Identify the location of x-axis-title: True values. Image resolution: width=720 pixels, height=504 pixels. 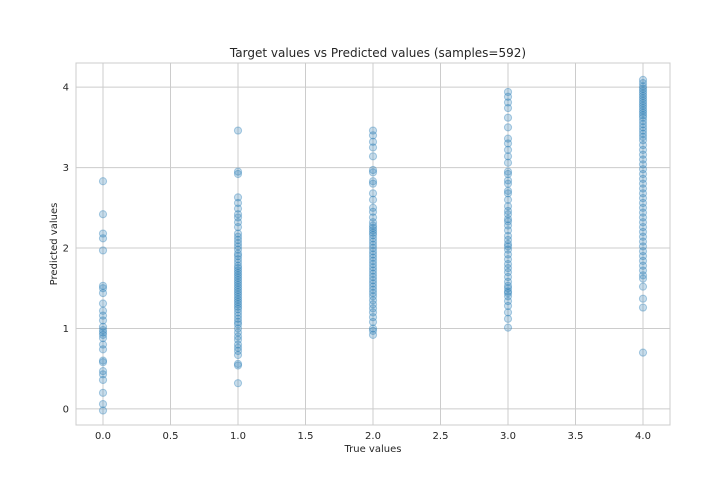
(373, 449).